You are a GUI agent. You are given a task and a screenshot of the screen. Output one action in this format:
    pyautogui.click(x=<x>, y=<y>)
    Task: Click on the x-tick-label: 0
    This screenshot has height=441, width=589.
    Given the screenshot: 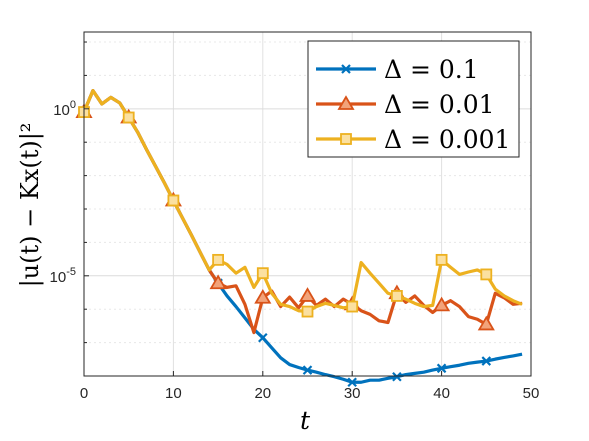 What is the action you would take?
    pyautogui.click(x=84, y=393)
    